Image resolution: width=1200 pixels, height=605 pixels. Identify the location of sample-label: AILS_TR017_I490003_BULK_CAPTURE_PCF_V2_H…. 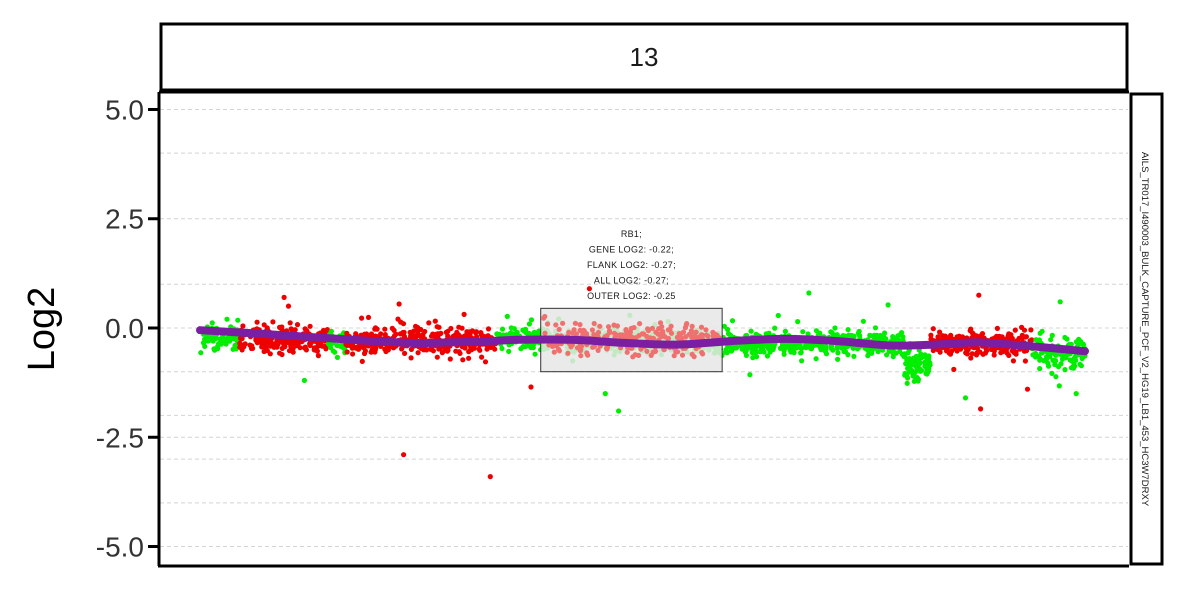
(1144, 329).